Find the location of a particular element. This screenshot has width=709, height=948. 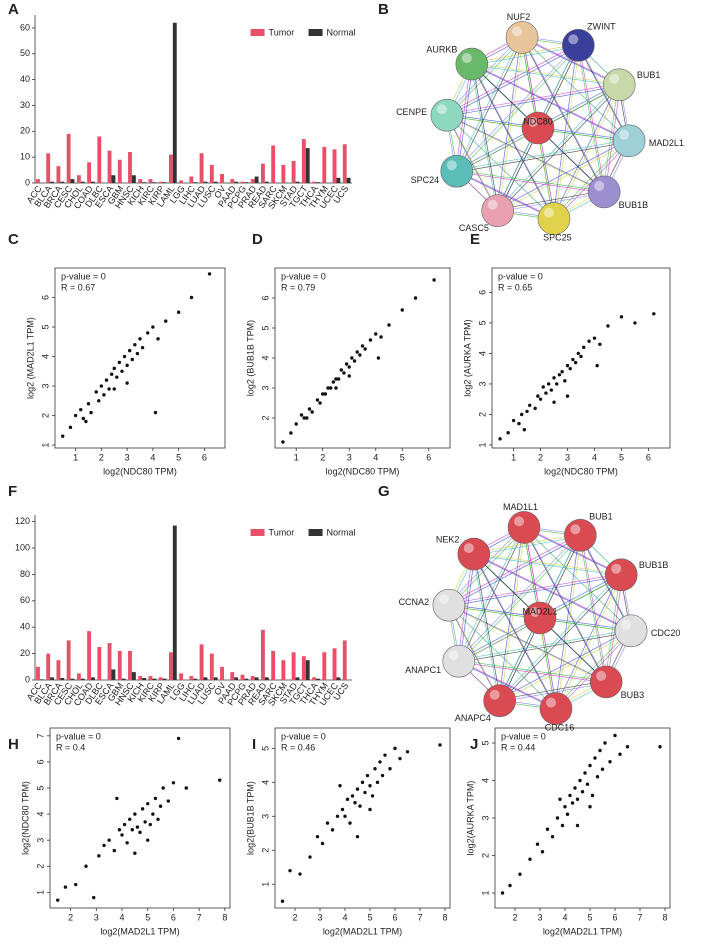

node-label: CDC20 is located at coordinates (666, 633).